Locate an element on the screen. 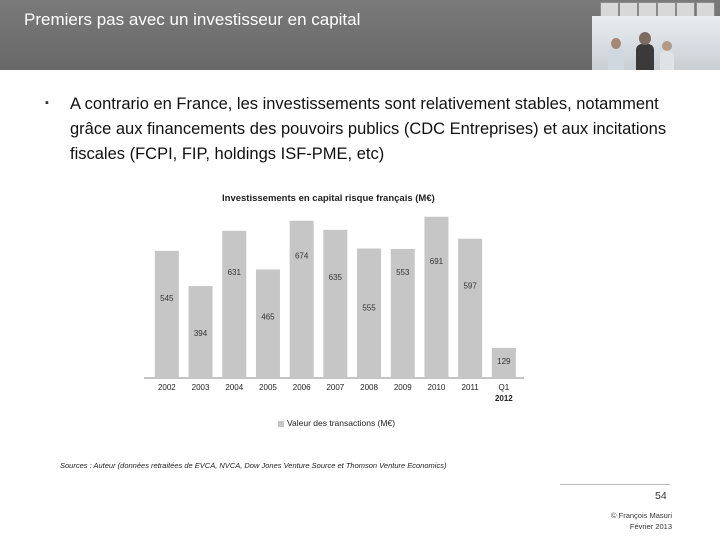 This screenshot has width=720, height=540. bar-2007 is located at coordinates (335, 303).